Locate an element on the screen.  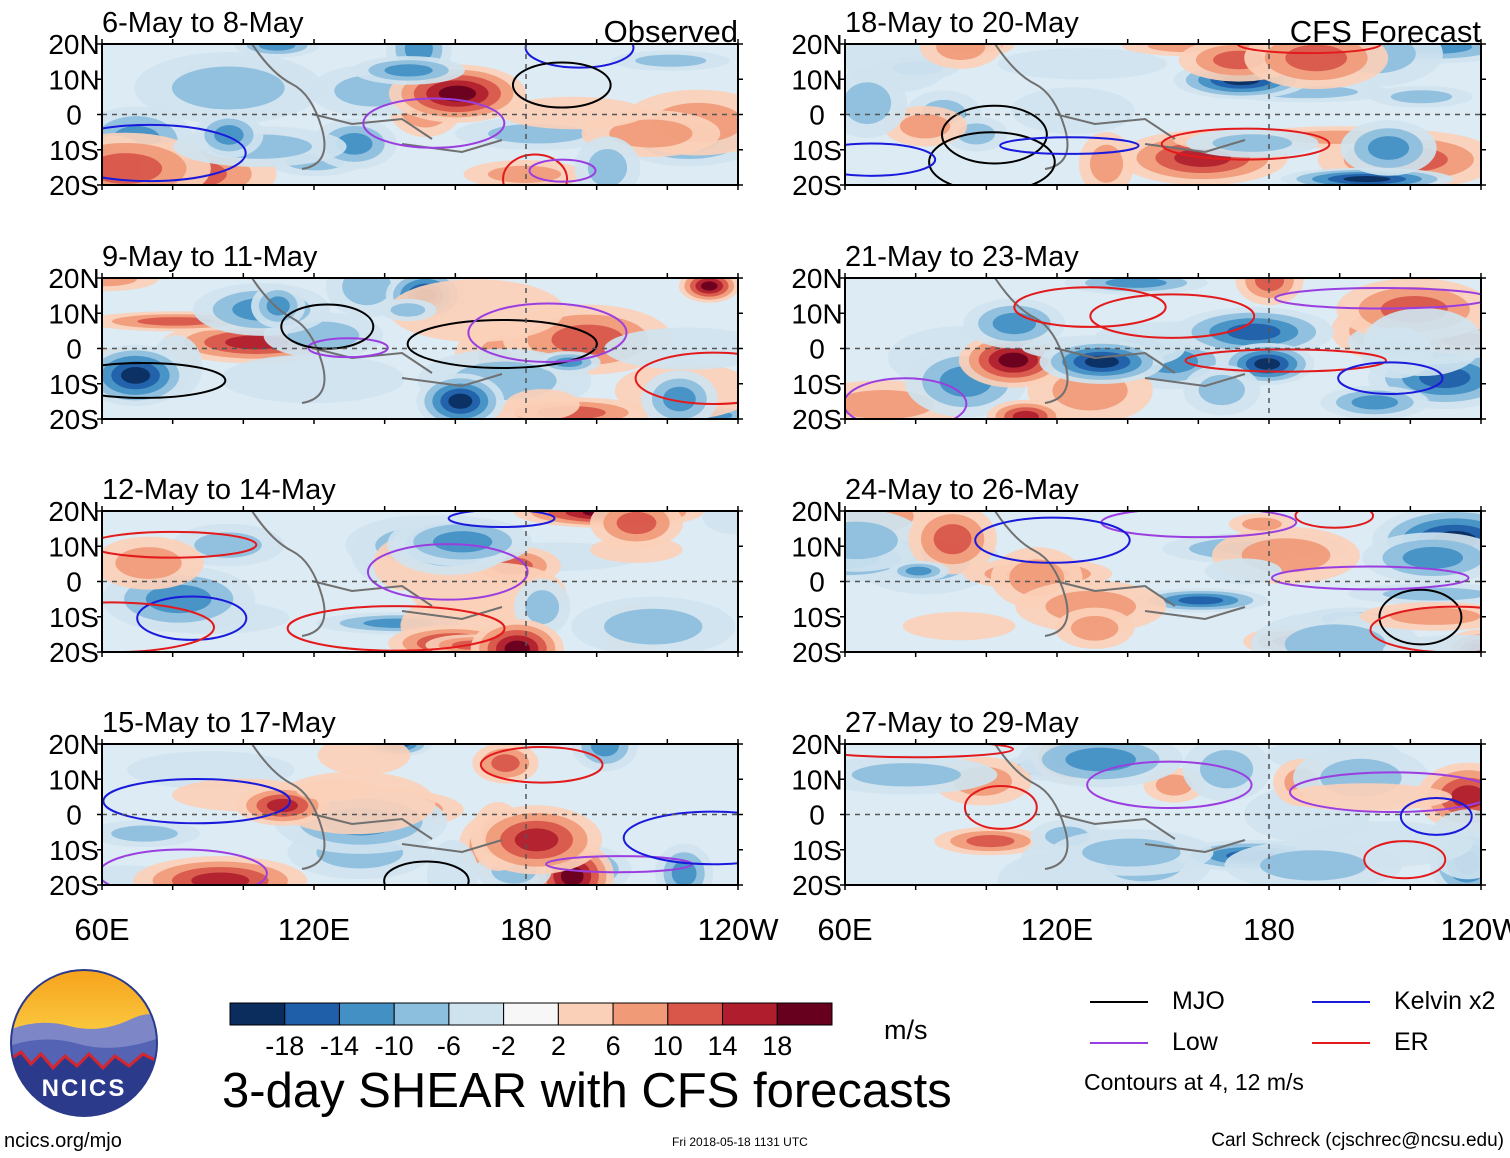
panel-0-1: 20N 10N 0 10S 20S 9-May to 11-May is located at coordinates (395, 338).